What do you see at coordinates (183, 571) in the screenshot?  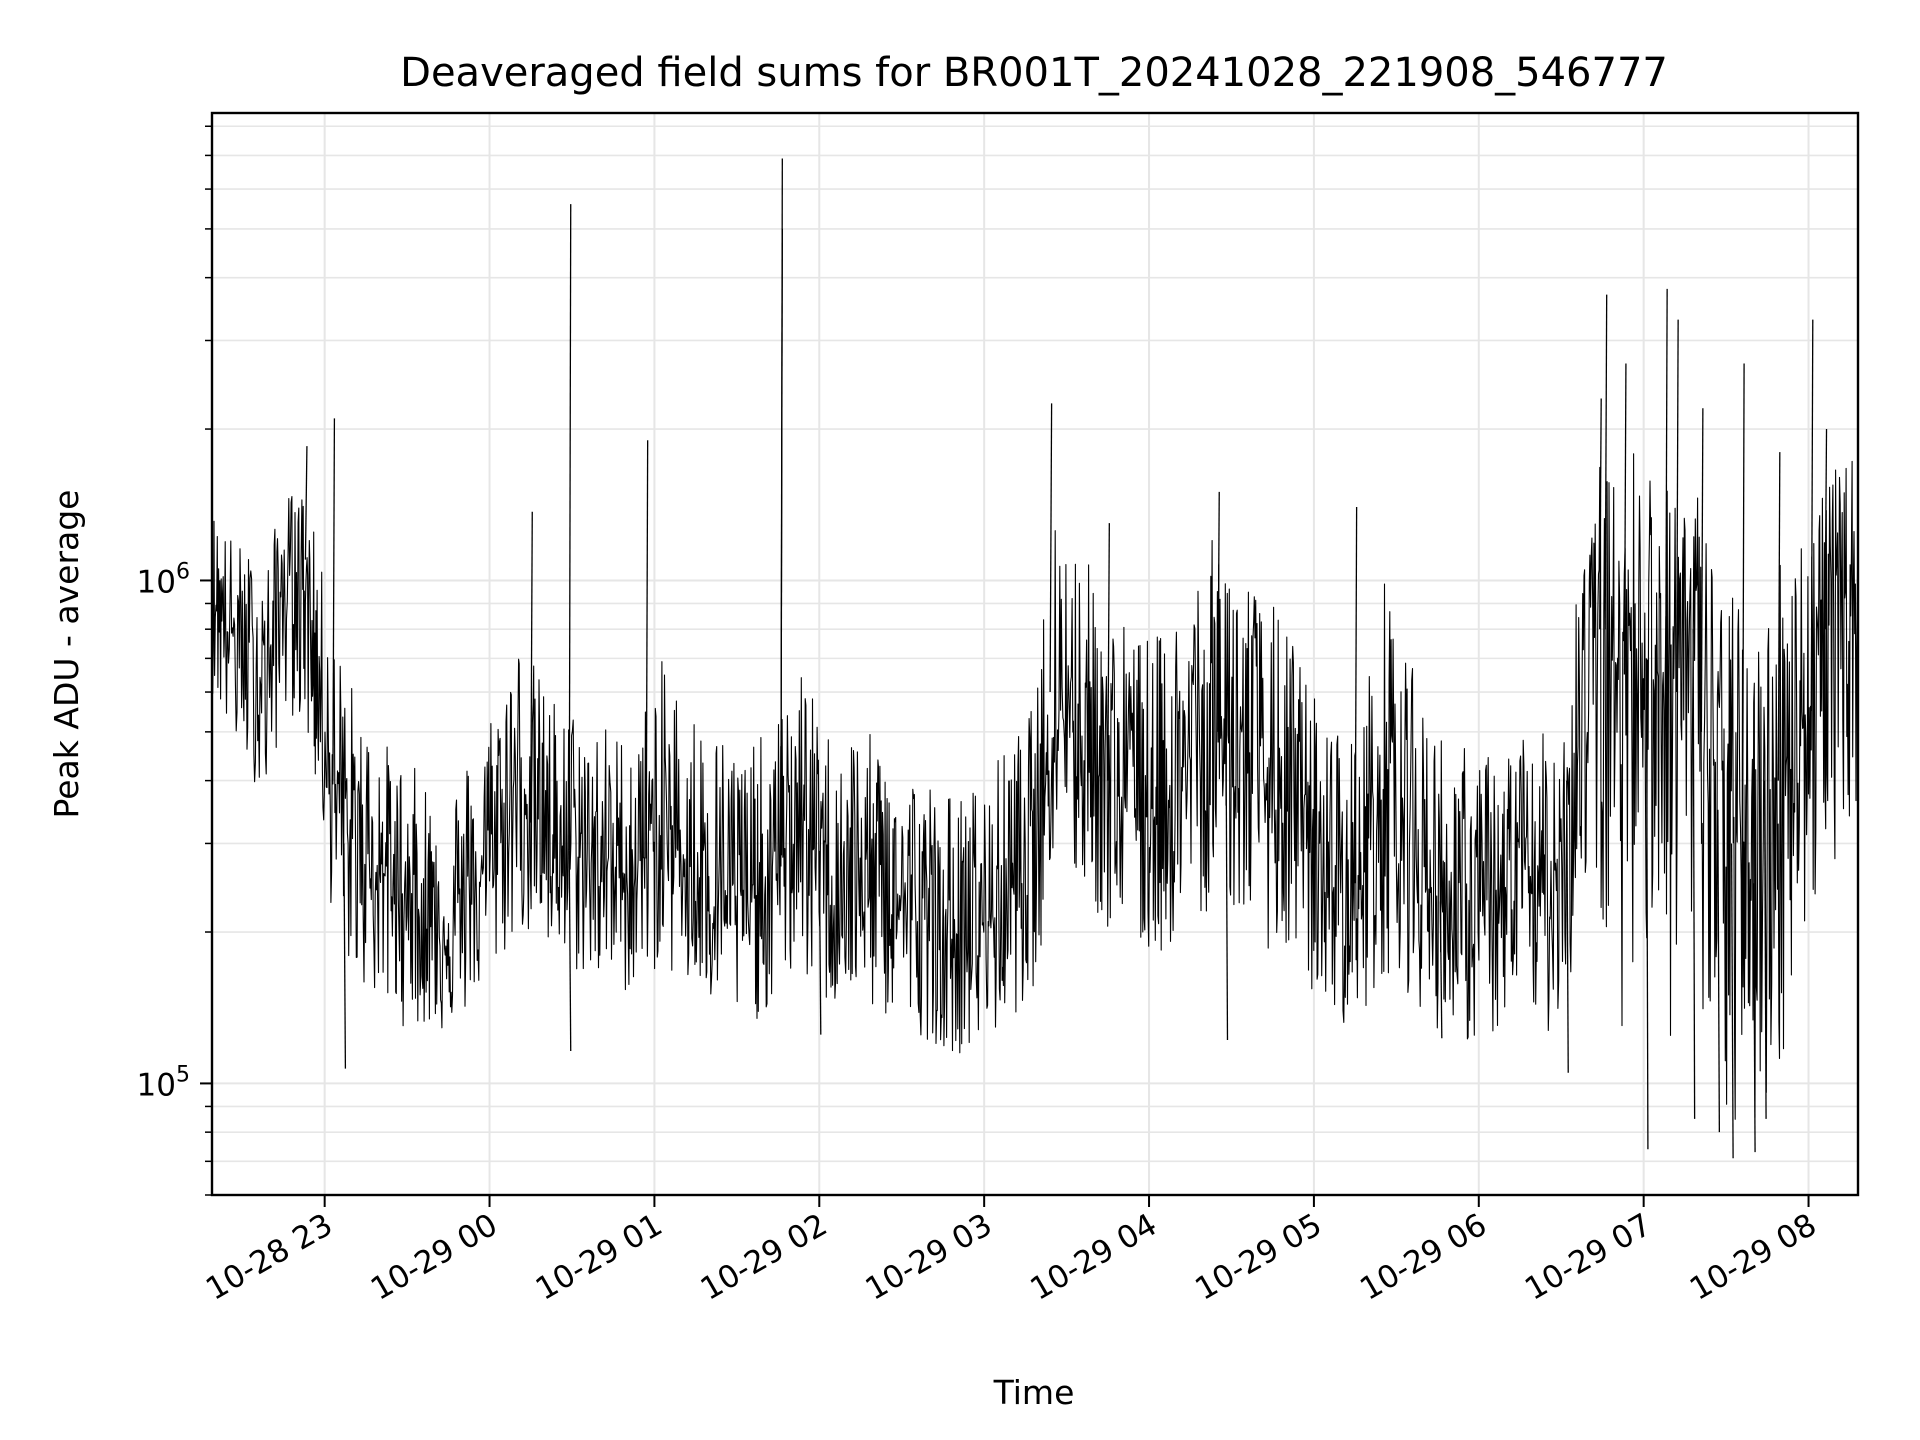 I see `y-tick-exponent: 6` at bounding box center [183, 571].